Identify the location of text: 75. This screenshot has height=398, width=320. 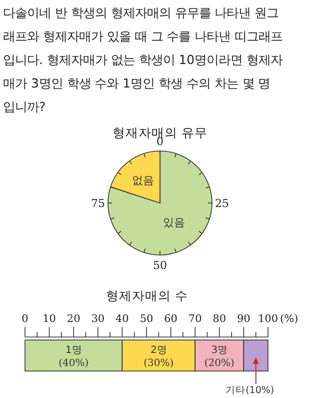
(98, 203).